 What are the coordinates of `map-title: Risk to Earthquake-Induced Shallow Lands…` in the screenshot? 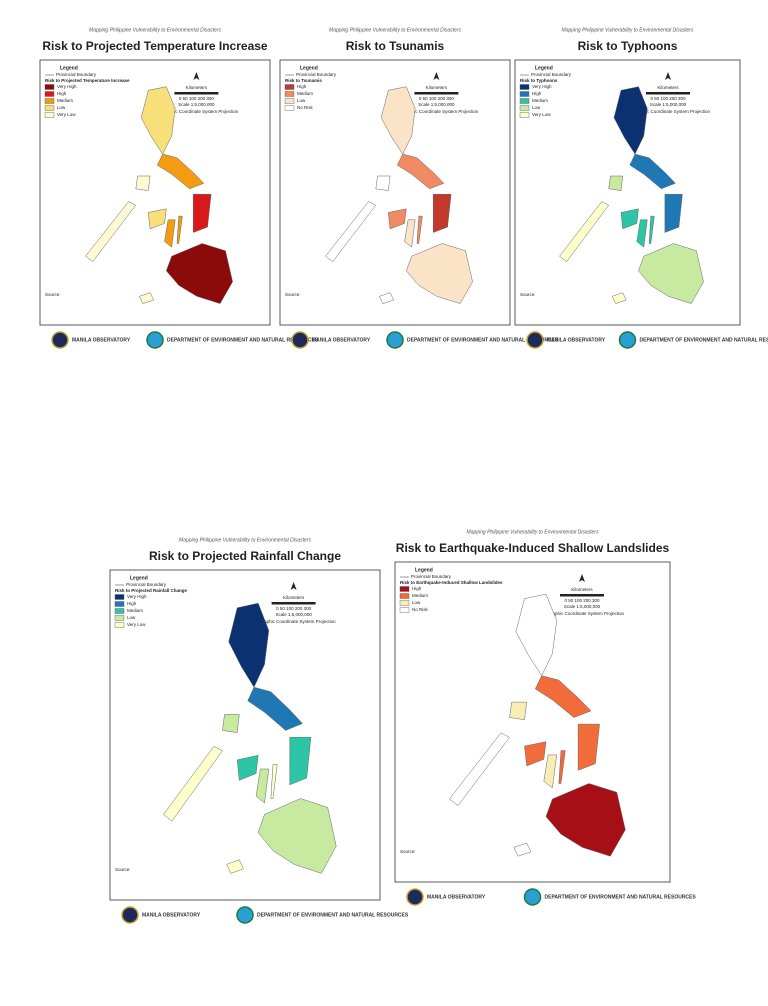 It's located at (533, 548).